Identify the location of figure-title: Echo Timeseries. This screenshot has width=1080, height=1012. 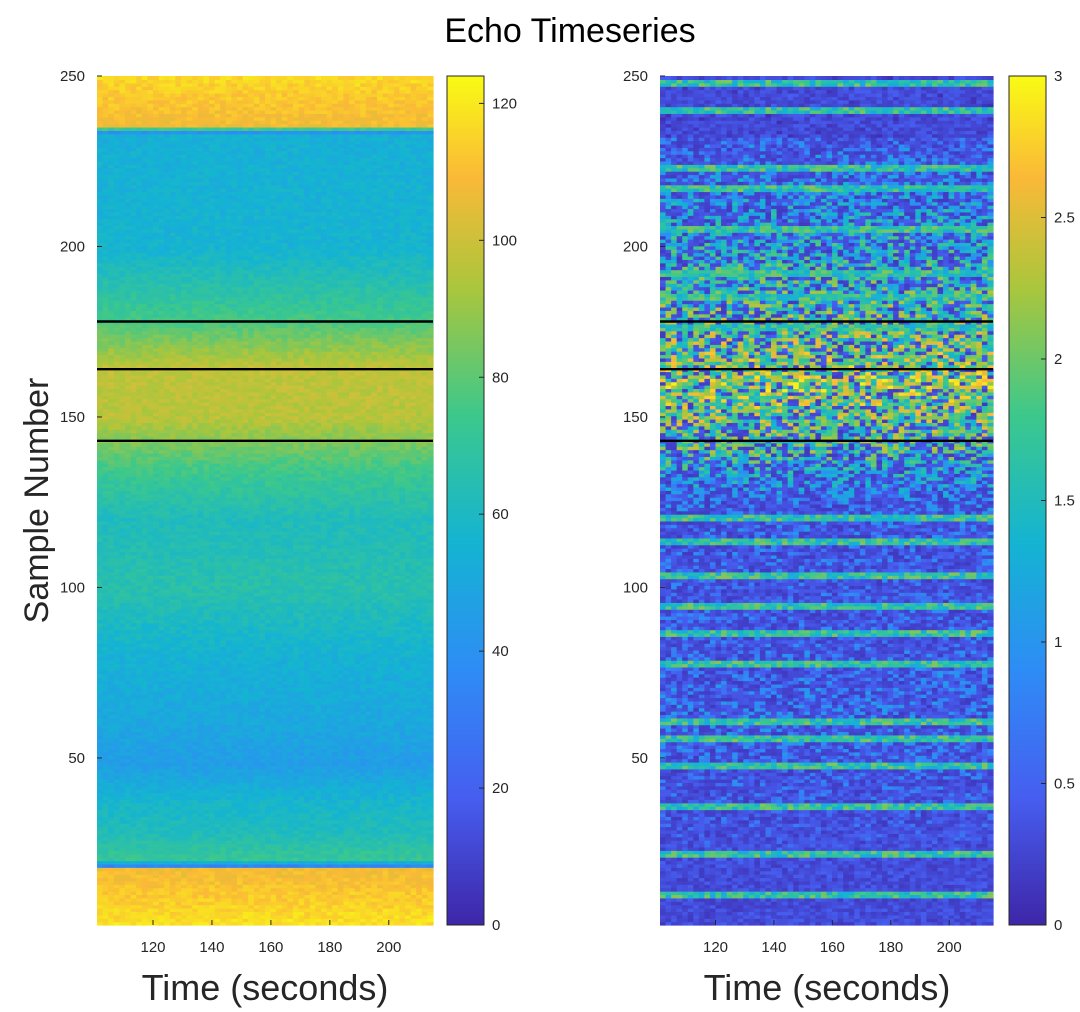
(569, 31).